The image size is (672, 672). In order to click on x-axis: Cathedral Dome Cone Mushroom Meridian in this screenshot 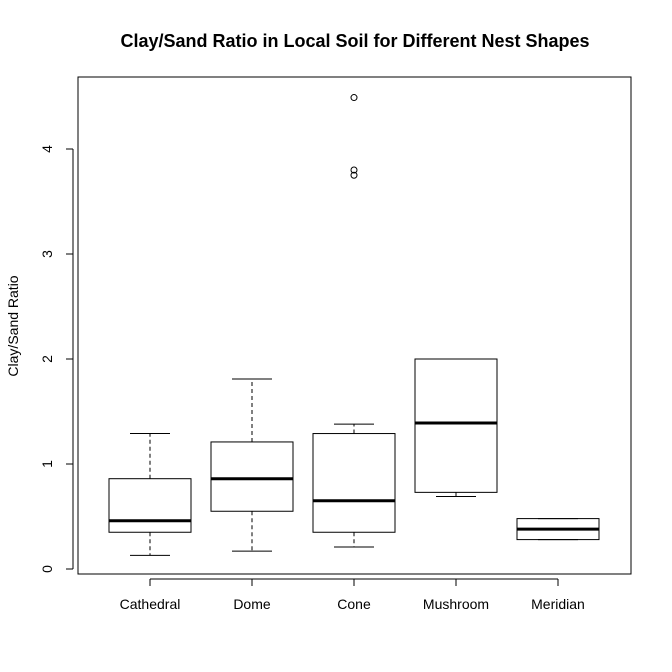, I will do `click(352, 595)`.